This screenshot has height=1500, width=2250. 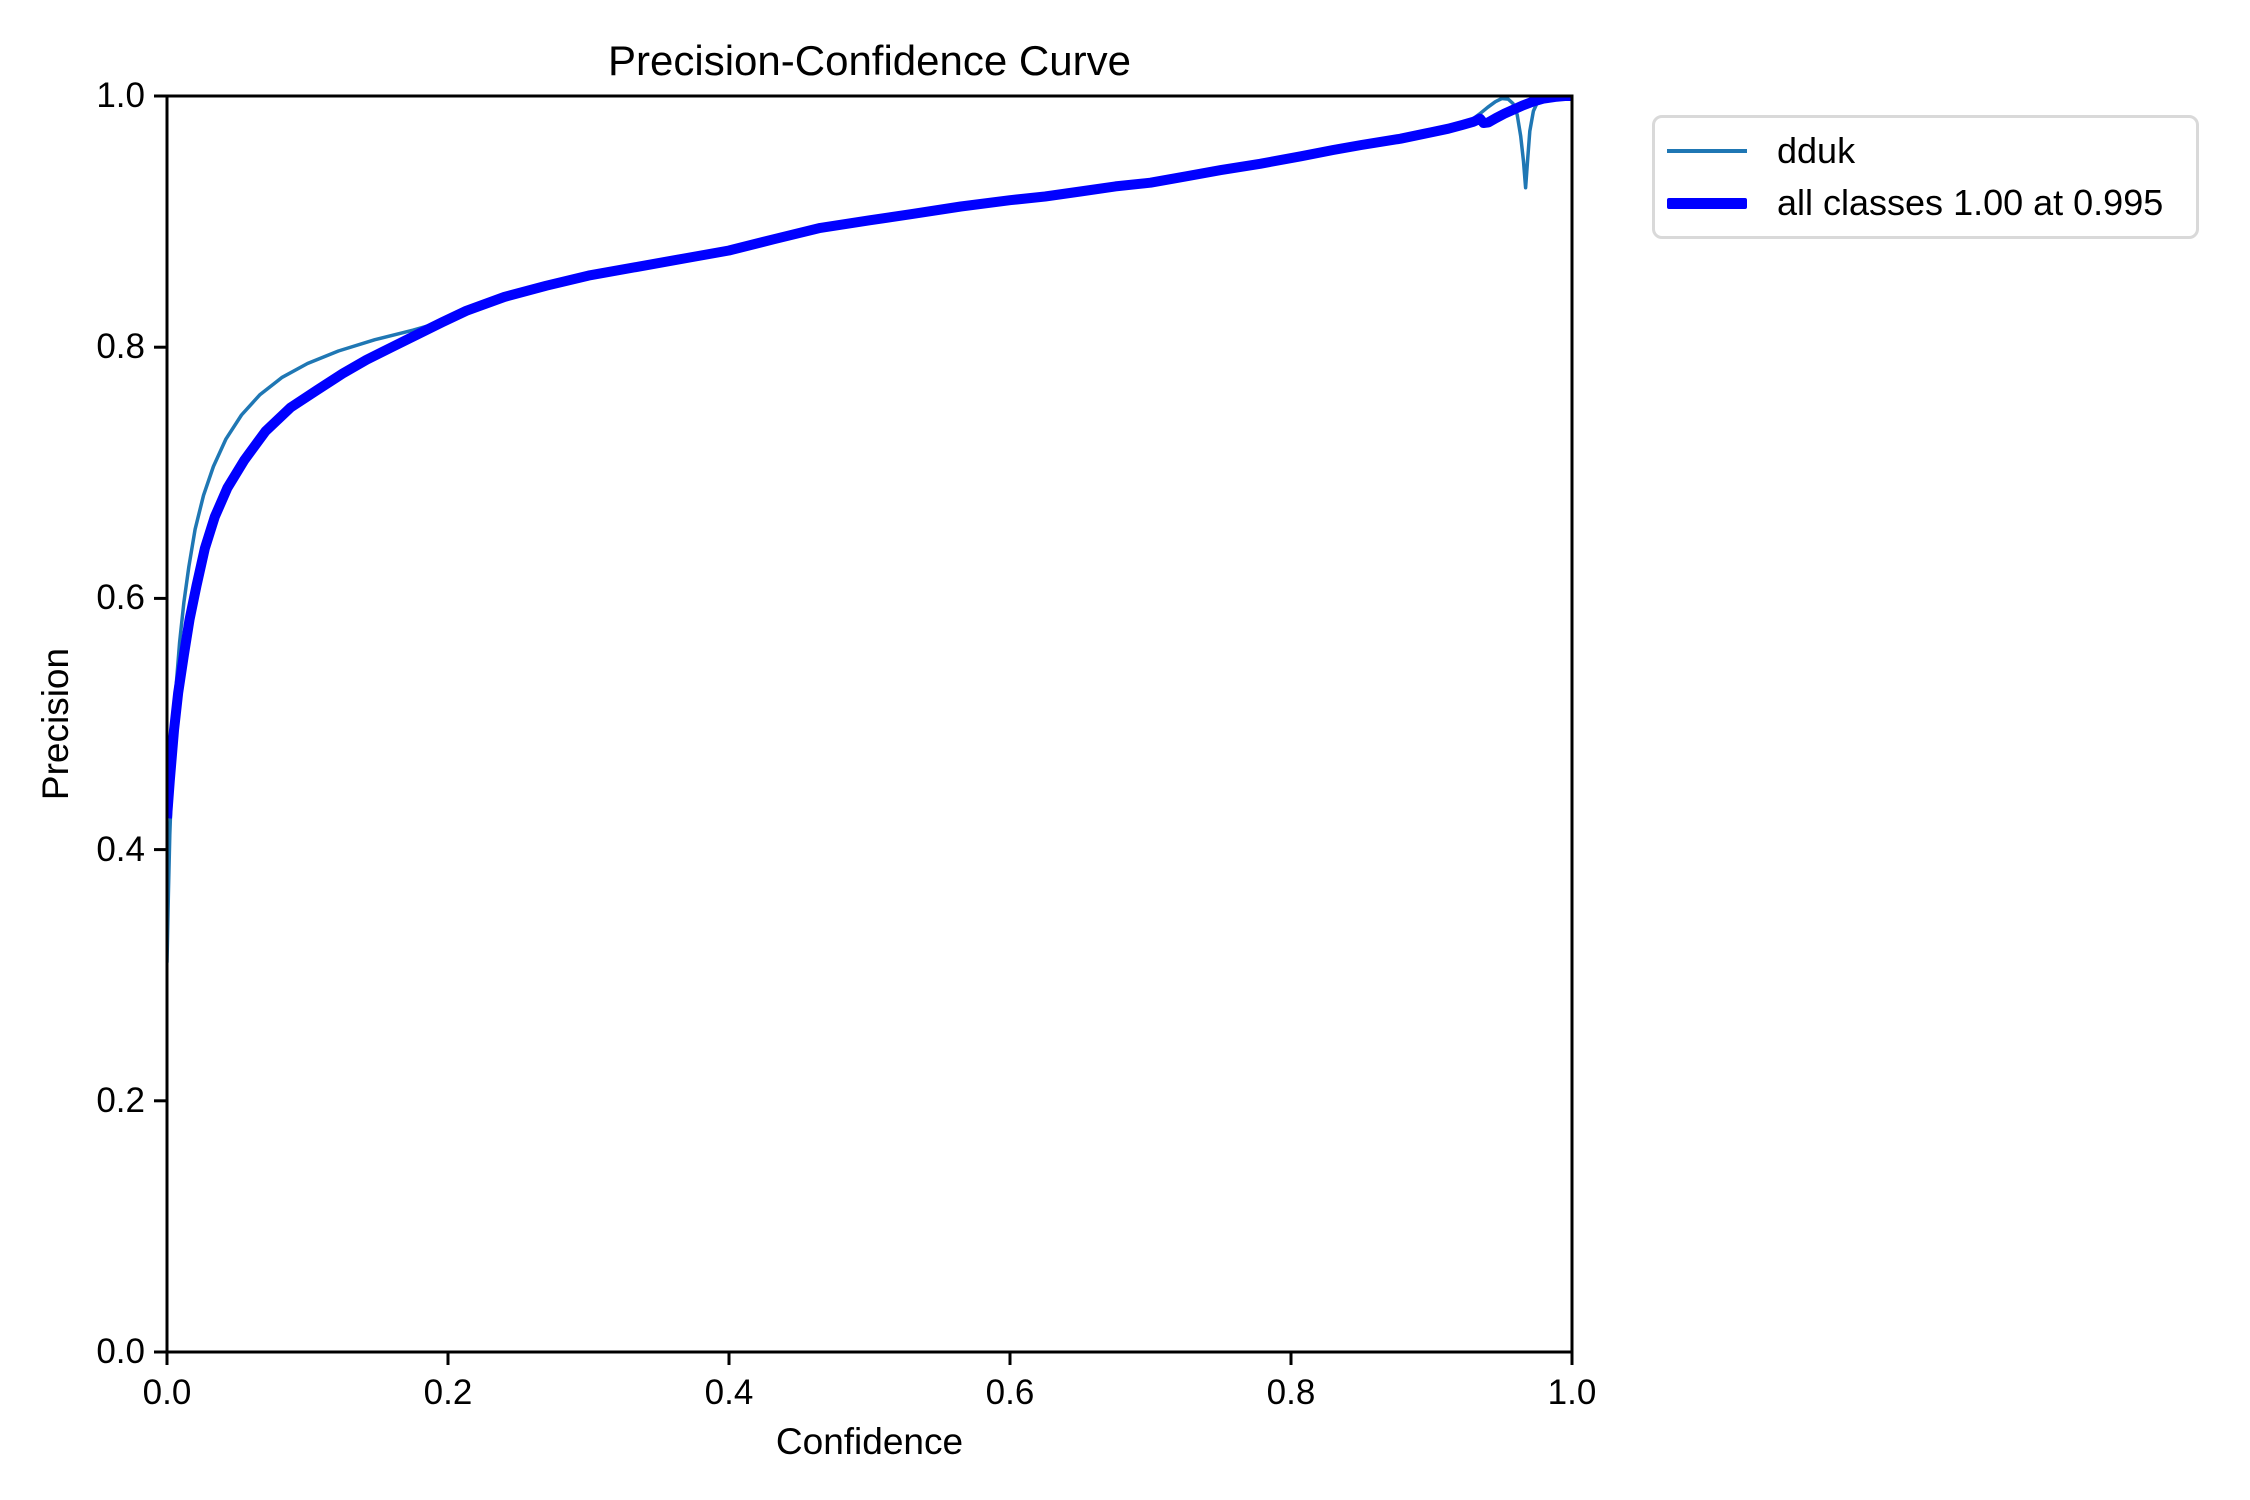 I want to click on x-tick-label-0.8: 0.8, so click(x=1291, y=1392).